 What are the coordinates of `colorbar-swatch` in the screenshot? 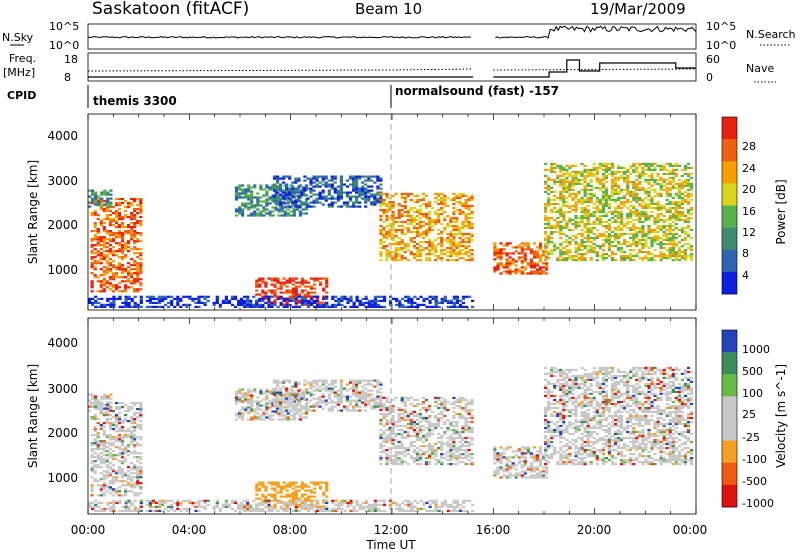 It's located at (729, 261).